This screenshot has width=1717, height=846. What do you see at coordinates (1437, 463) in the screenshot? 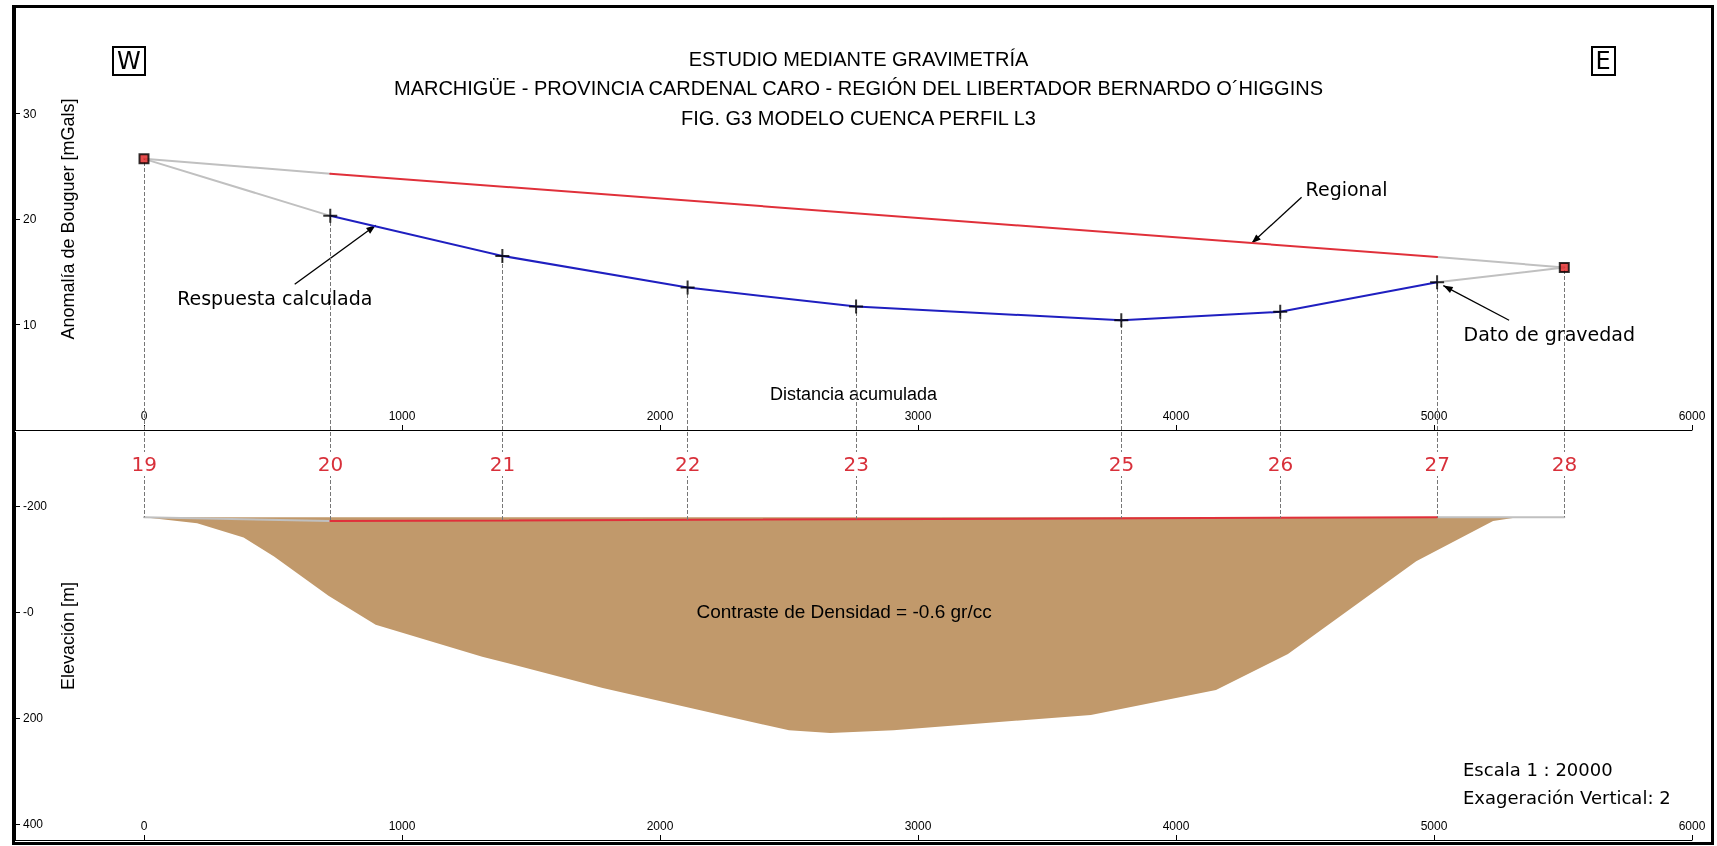
I see `annotation: 27` at bounding box center [1437, 463].